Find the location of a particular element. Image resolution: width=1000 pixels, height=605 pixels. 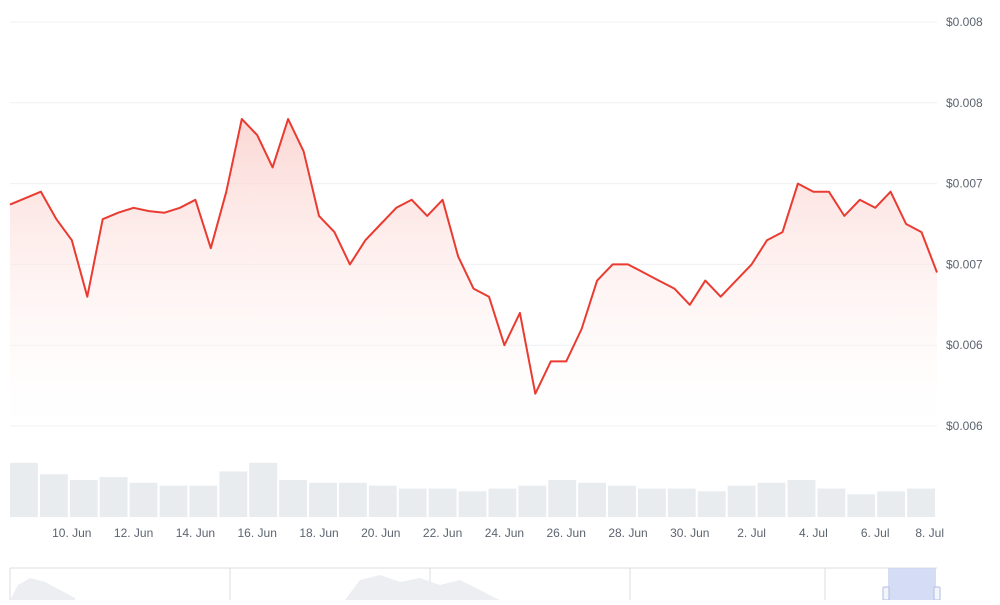

navigator is located at coordinates (475, 584).